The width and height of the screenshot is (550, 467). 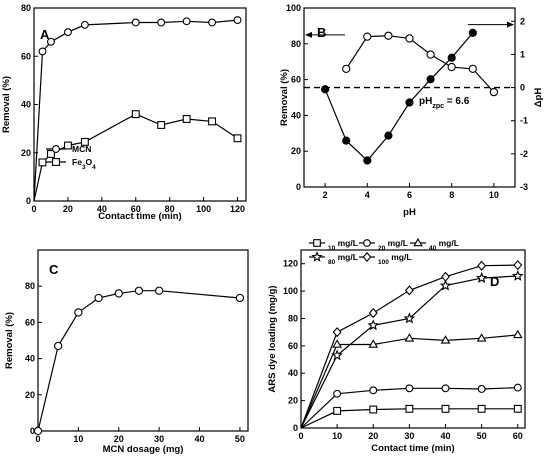 What do you see at coordinates (538, 98) in the screenshot?
I see `panel-b-y2label: ΔpH` at bounding box center [538, 98].